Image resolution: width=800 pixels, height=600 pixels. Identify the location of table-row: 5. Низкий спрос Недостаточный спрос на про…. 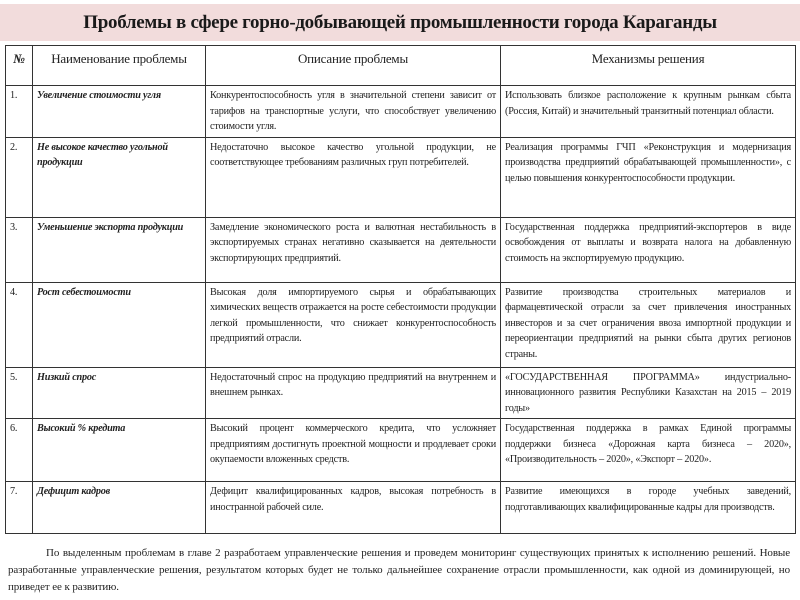
(400, 392).